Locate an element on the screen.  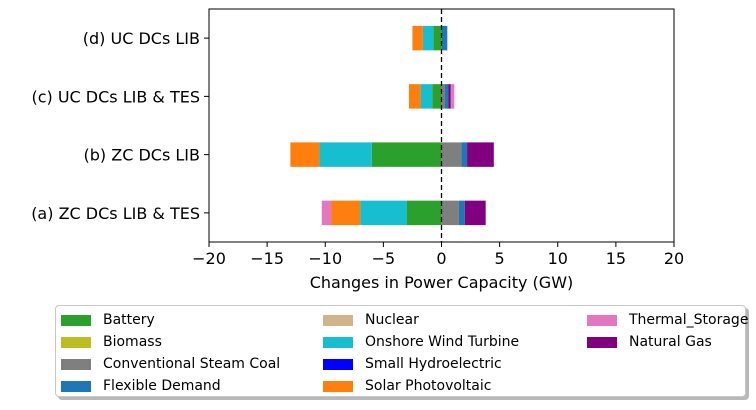
legend-item-flexible-demand: Flexible Demand is located at coordinates (141, 386).